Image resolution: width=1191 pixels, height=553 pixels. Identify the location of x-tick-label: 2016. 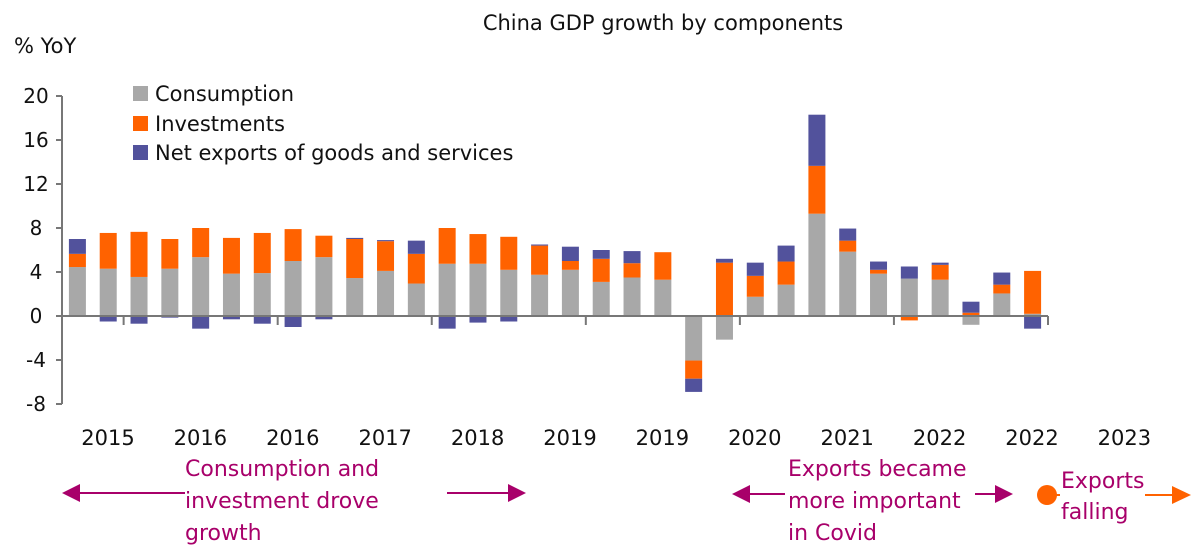
(292, 438).